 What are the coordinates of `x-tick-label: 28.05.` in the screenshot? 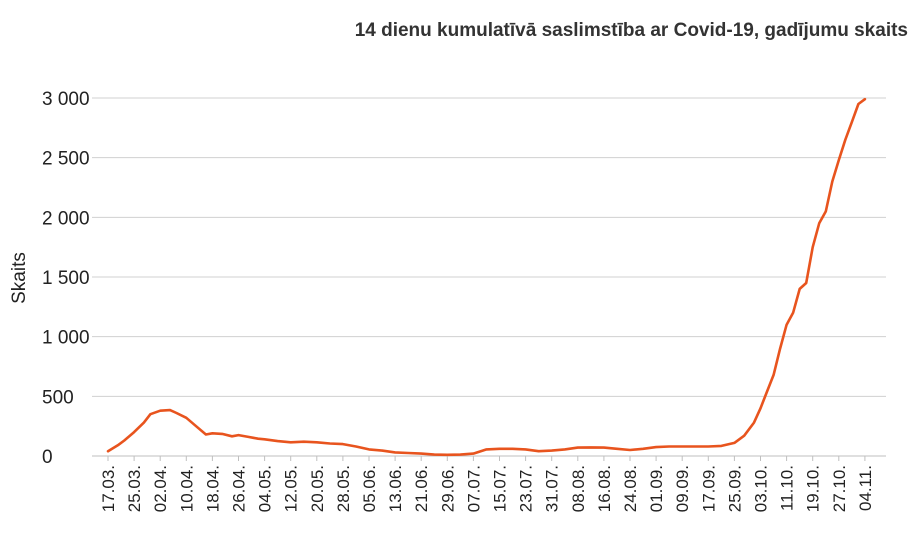 It's located at (343, 488).